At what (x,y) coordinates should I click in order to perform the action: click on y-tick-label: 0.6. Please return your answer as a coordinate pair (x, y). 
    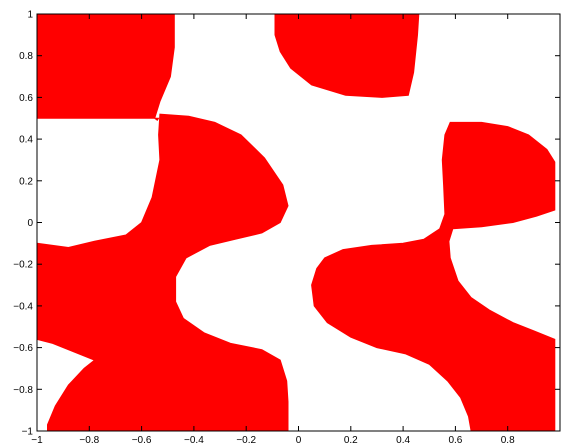
    Looking at the image, I should click on (26, 98).